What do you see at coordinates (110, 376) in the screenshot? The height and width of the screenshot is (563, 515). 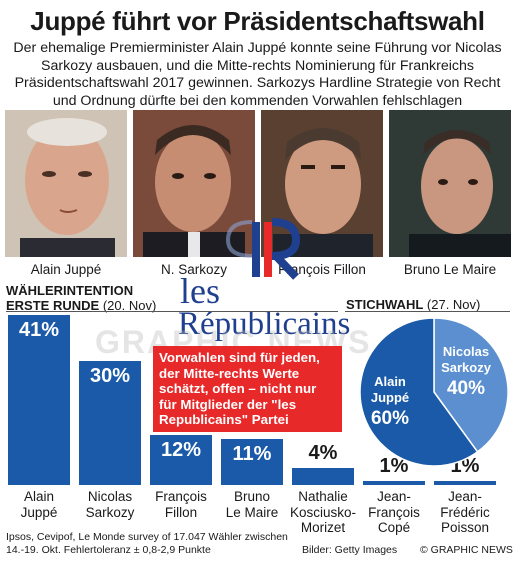 I see `bar-value-label: 30%` at bounding box center [110, 376].